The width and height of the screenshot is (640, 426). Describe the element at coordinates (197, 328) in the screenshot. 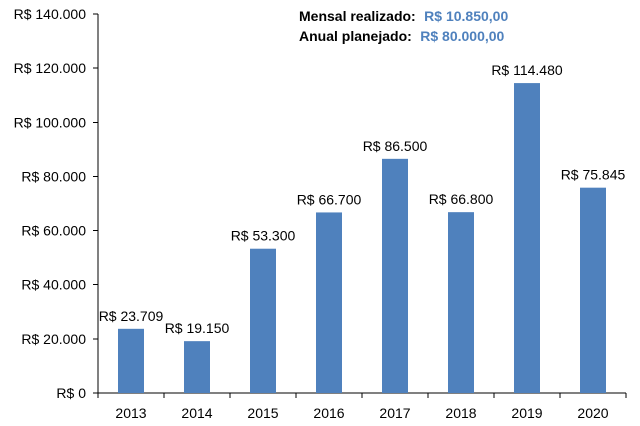

I see `data-label-2014: R$ 19.150` at that location.